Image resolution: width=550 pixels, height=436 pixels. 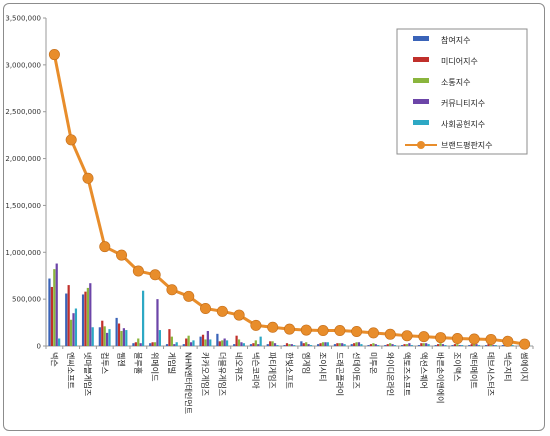 I want to click on x-tick-label: 드래곤플라이, so click(x=340, y=374).